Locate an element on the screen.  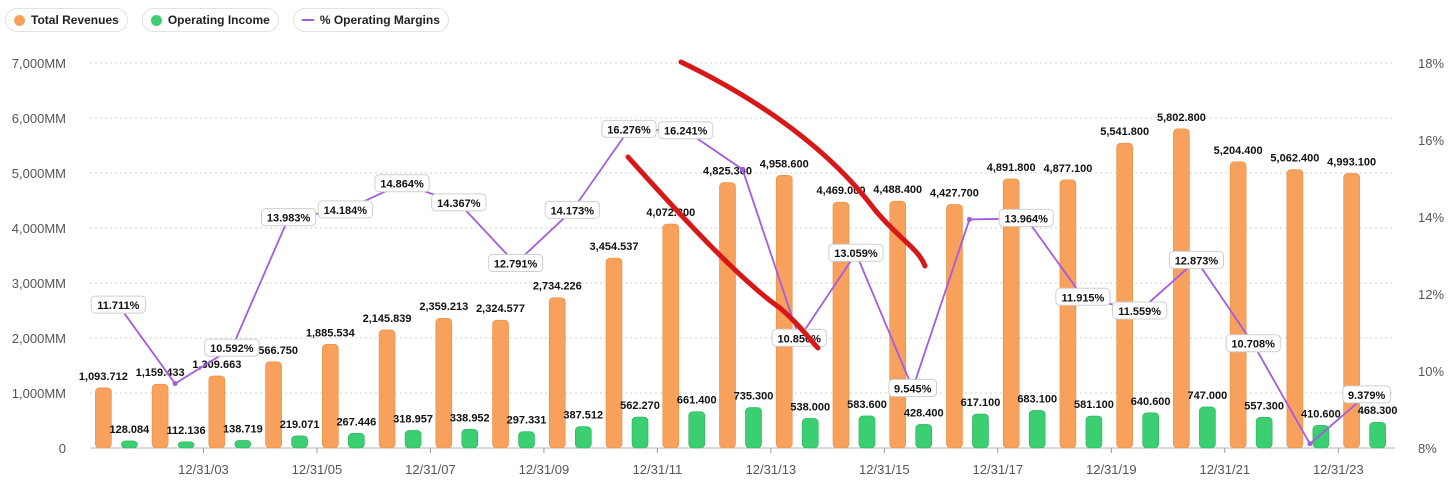
operating-income-data-label: 297.331 is located at coordinates (527, 421).